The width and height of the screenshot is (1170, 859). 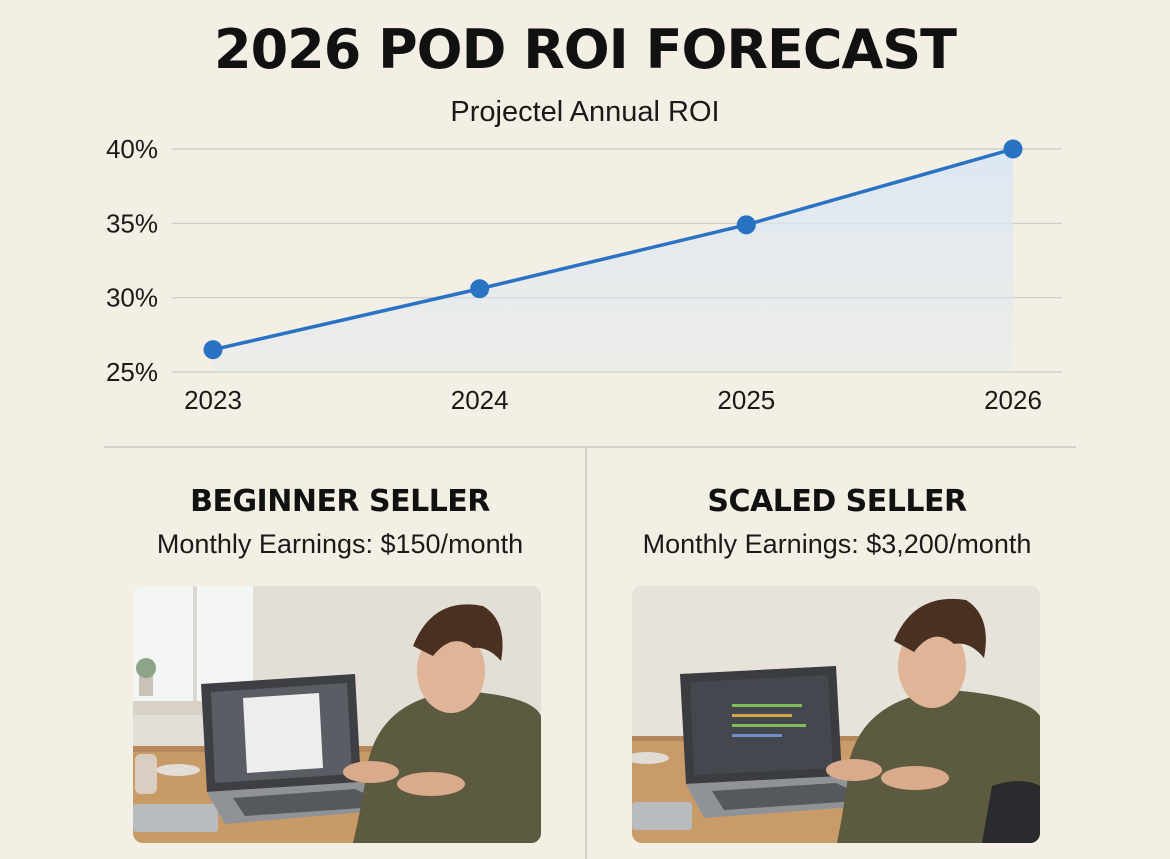 What do you see at coordinates (337, 714) in the screenshot?
I see `beginner-seller-photo` at bounding box center [337, 714].